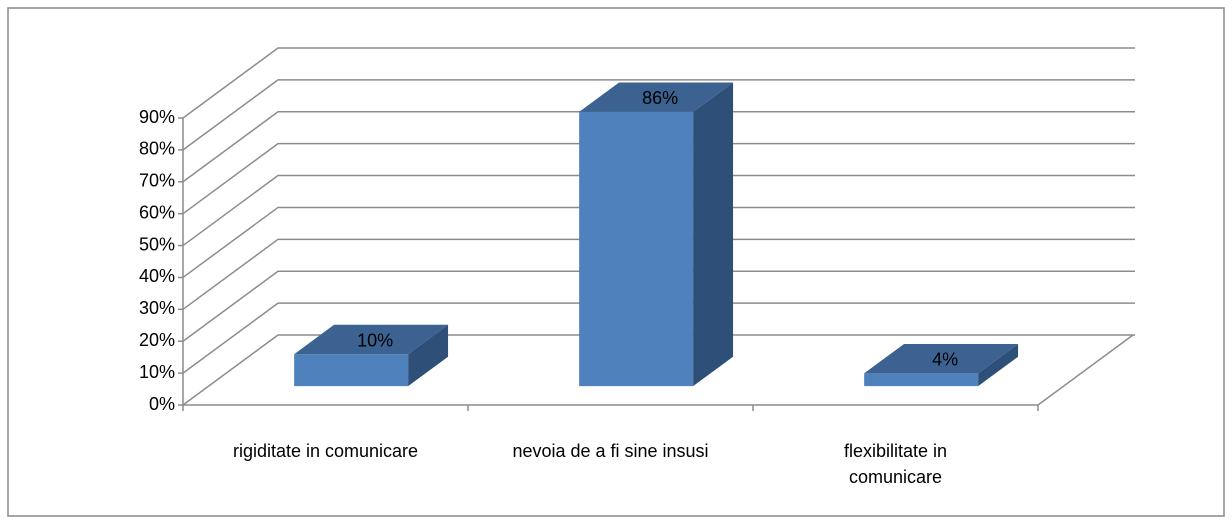 Image resolution: width=1232 pixels, height=524 pixels. Describe the element at coordinates (660, 98) in the screenshot. I see `data-label: 86%` at that location.